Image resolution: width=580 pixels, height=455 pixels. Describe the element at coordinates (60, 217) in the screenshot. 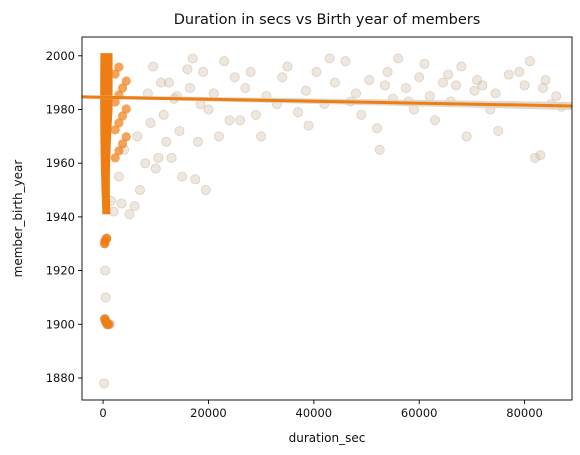

I see `y-tick-label: 1940` at that location.